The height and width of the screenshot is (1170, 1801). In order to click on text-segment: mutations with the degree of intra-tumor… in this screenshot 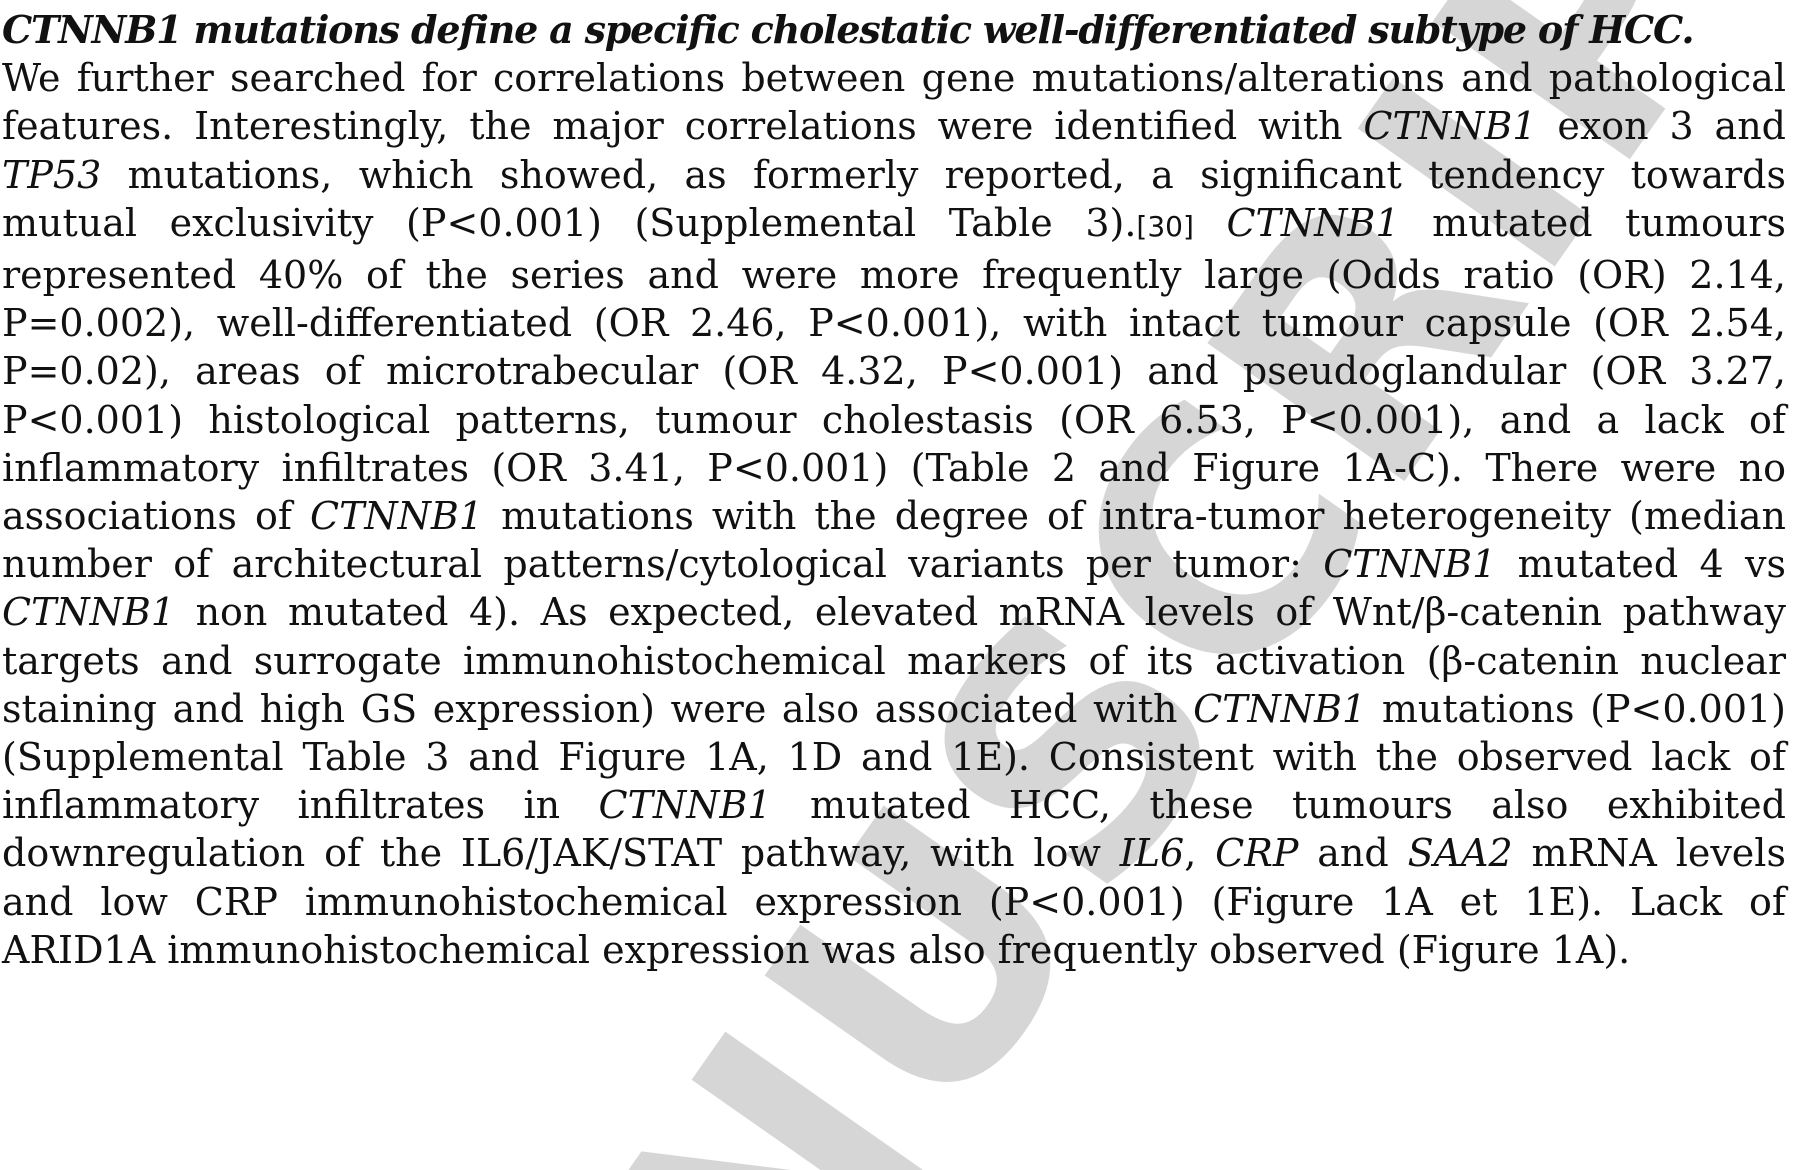, I will do `click(894, 540)`.